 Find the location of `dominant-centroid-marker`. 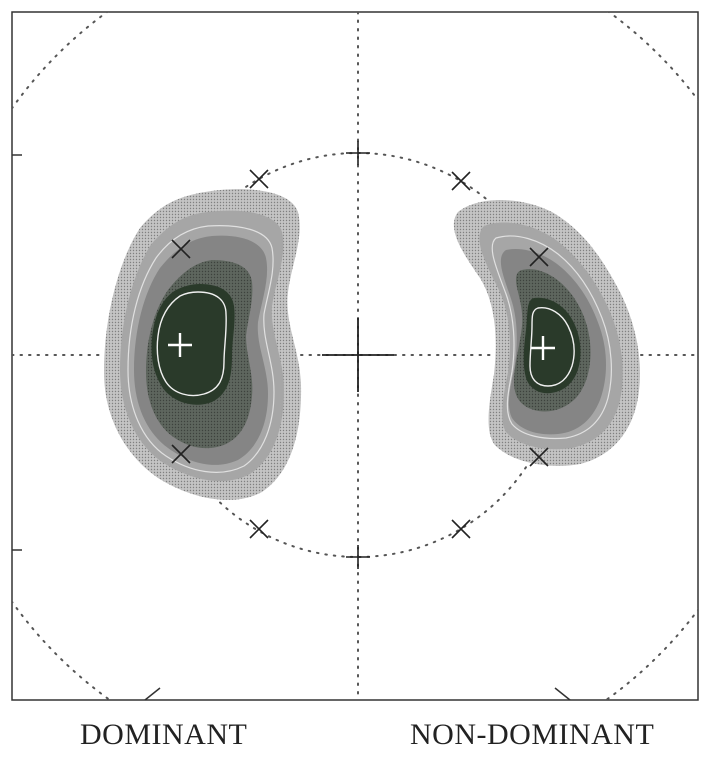

dominant-centroid-marker is located at coordinates (180, 345).